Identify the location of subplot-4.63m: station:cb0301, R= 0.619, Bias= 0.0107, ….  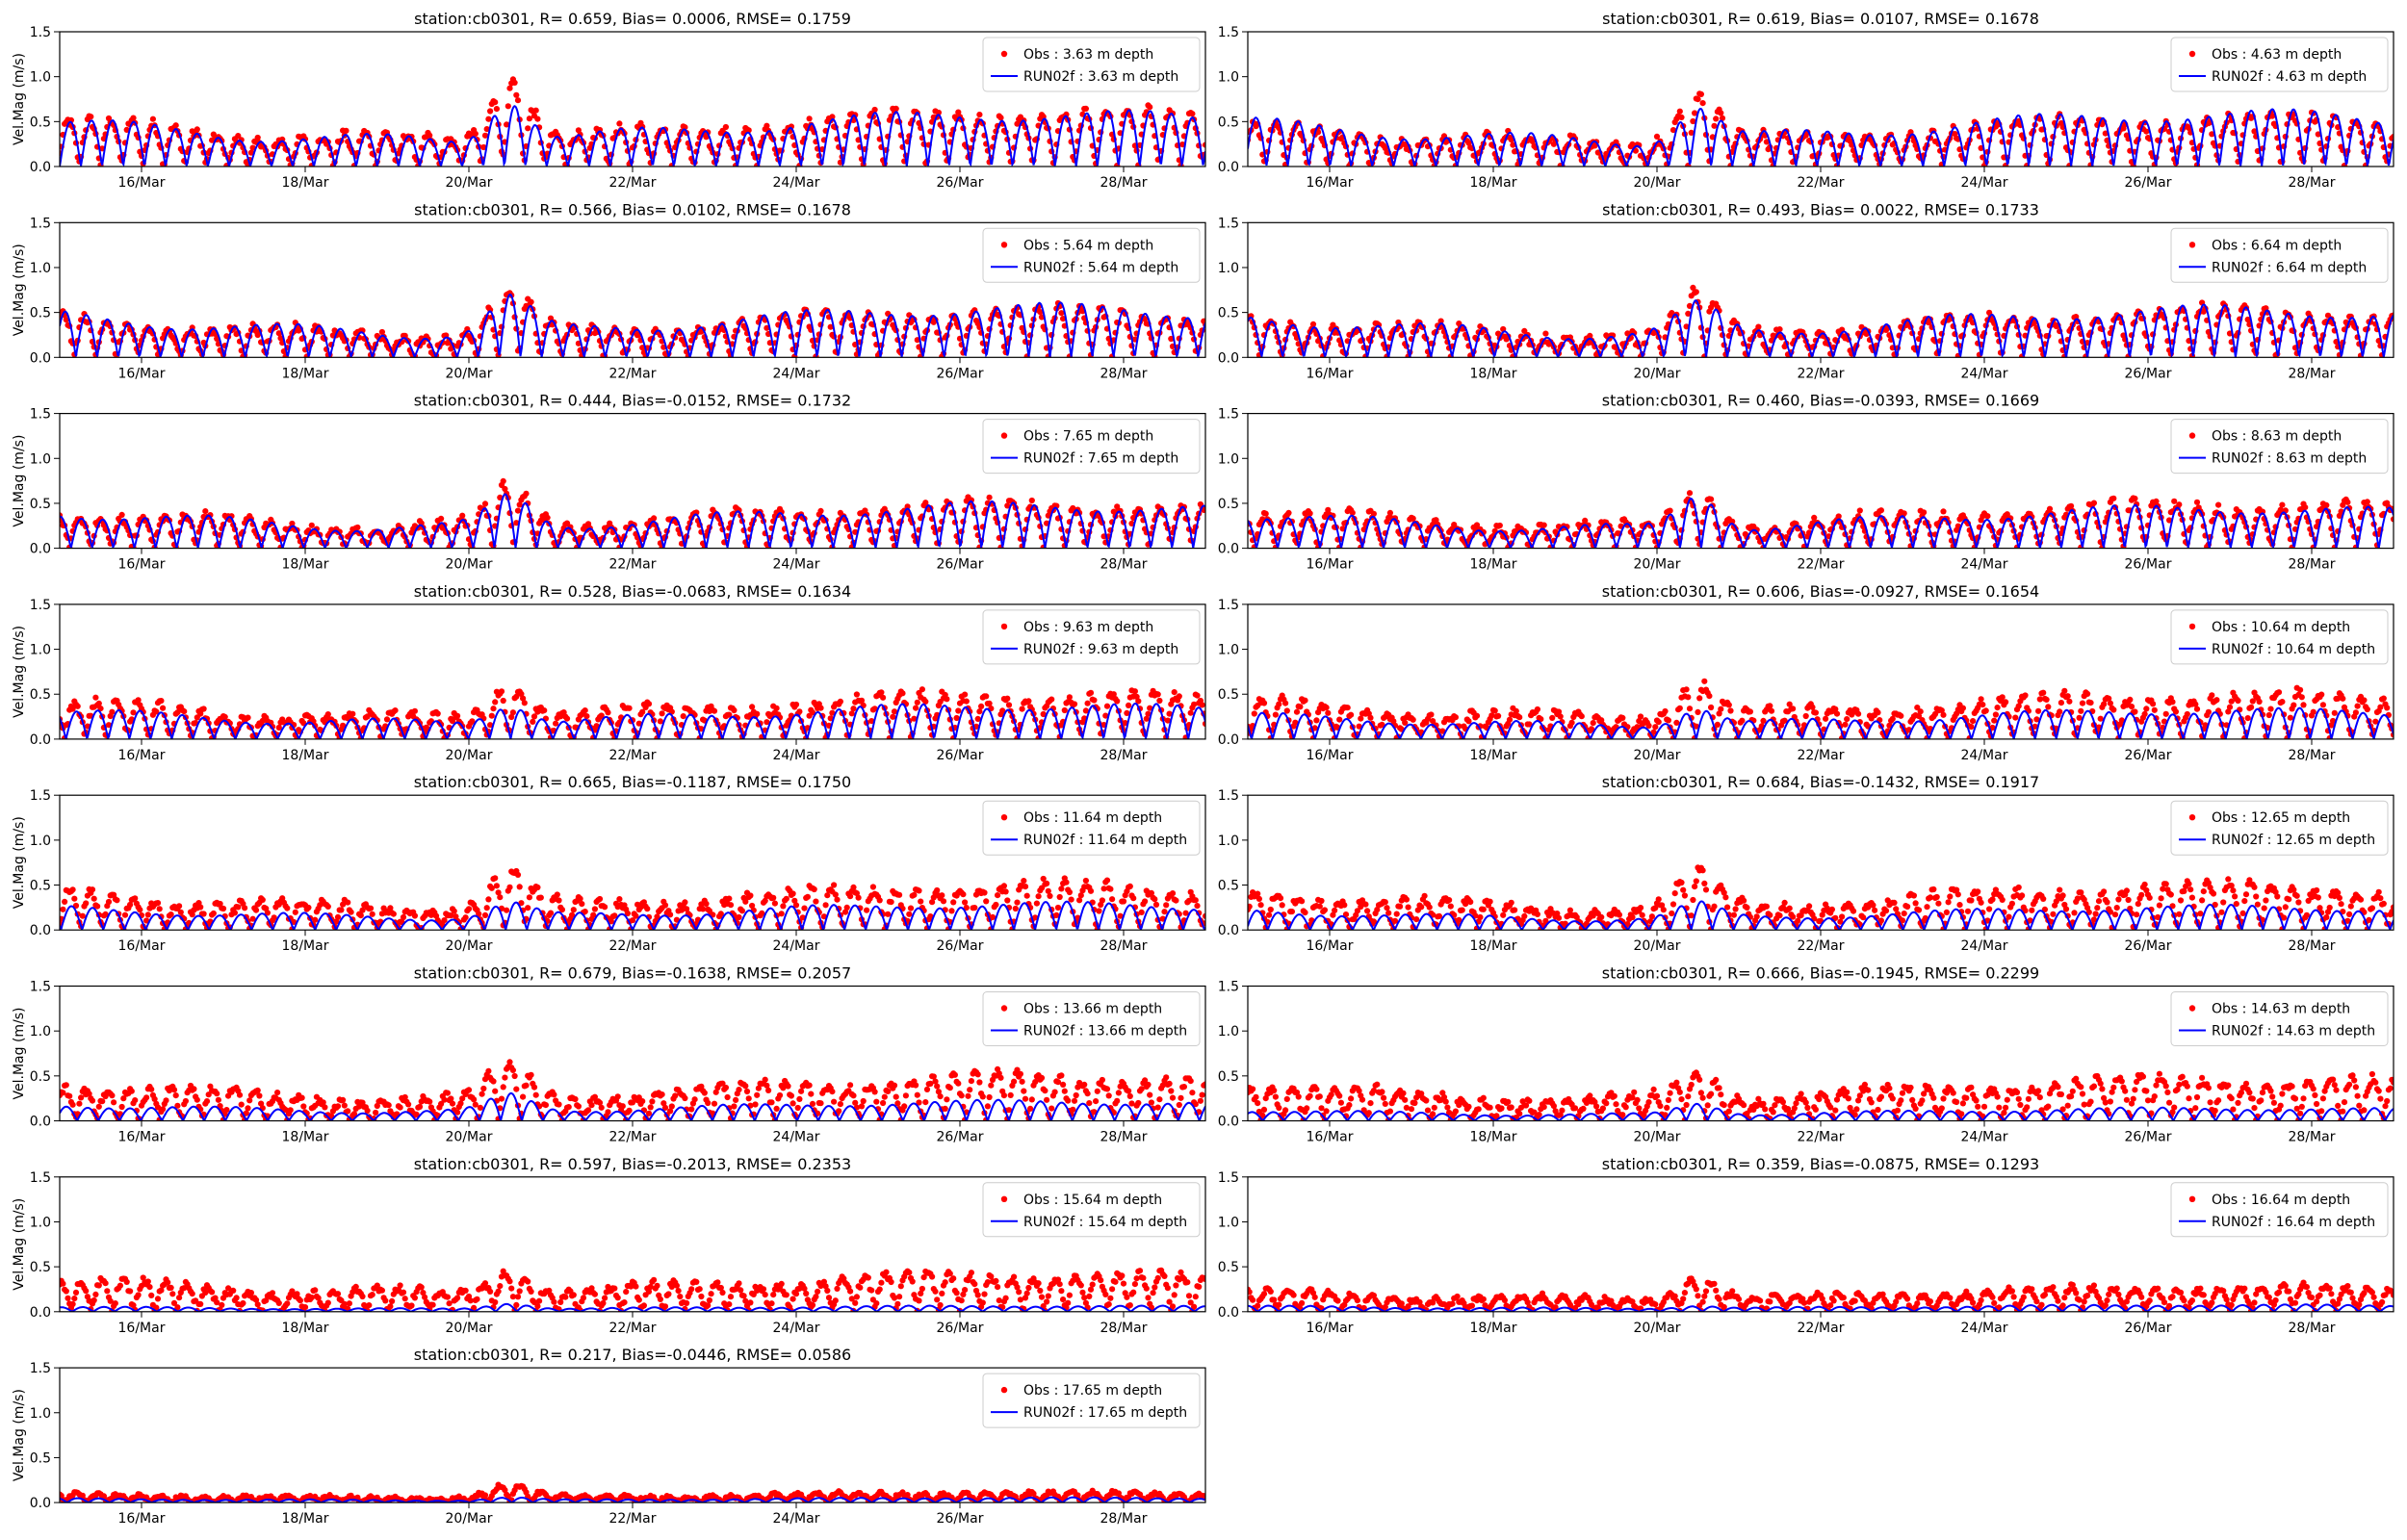
(1806, 100).